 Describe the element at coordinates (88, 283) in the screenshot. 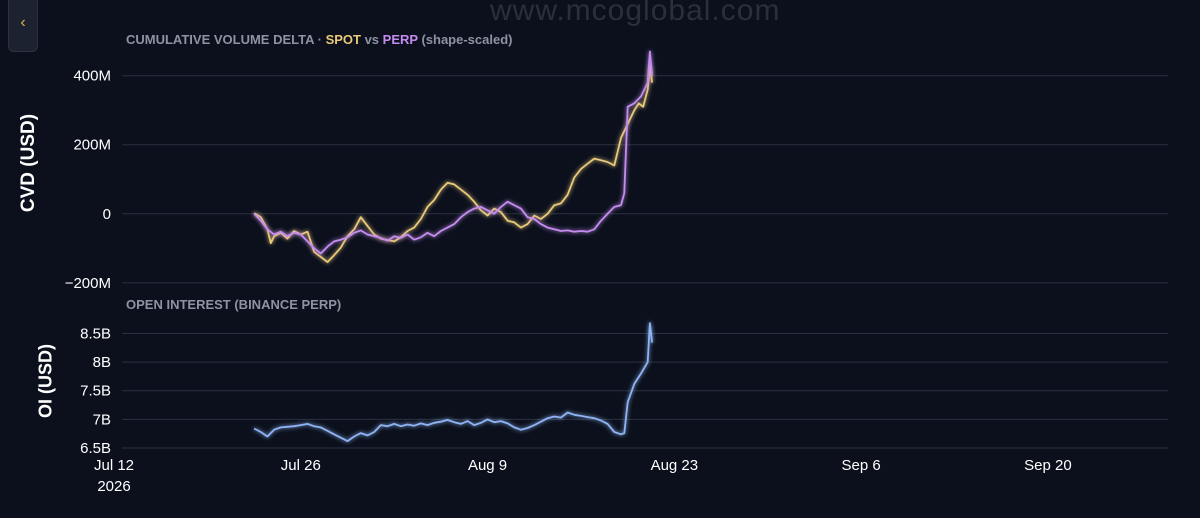

I see `cvd-y-tick-label: −200M` at that location.